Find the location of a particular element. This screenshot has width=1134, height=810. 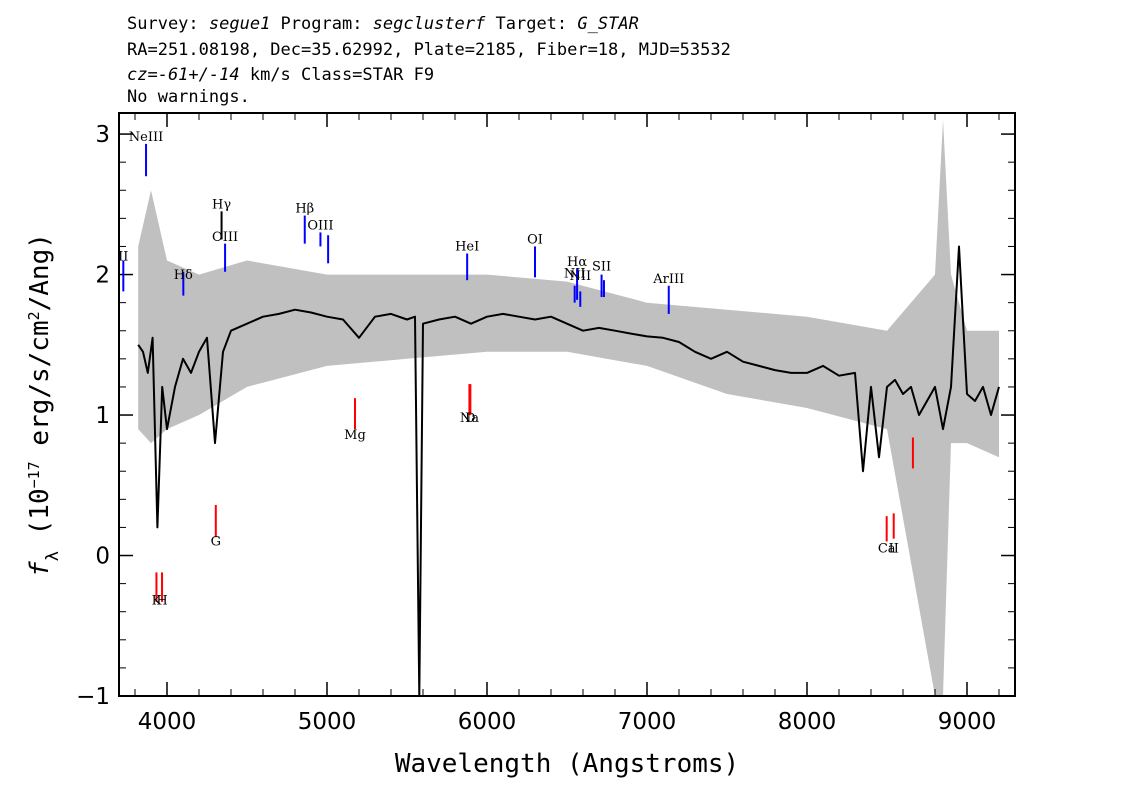

header-line-1-part: Survey: is located at coordinates (168, 24).